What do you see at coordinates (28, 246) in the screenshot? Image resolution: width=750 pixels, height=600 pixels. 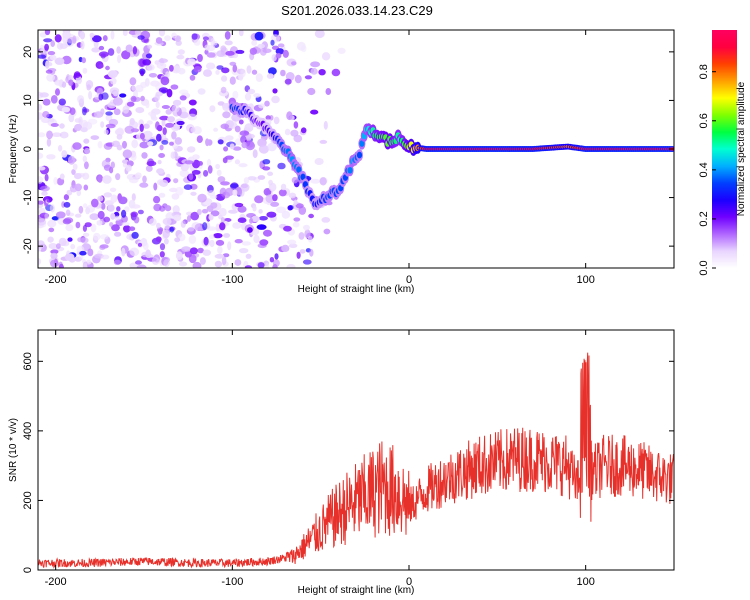 I see `y-tick-label: -20` at bounding box center [28, 246].